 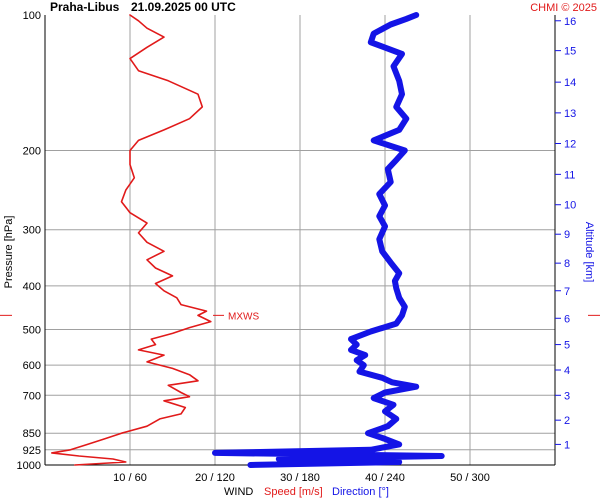 What do you see at coordinates (130, 478) in the screenshot?
I see `wind-tick-label: 10 / 60` at bounding box center [130, 478].